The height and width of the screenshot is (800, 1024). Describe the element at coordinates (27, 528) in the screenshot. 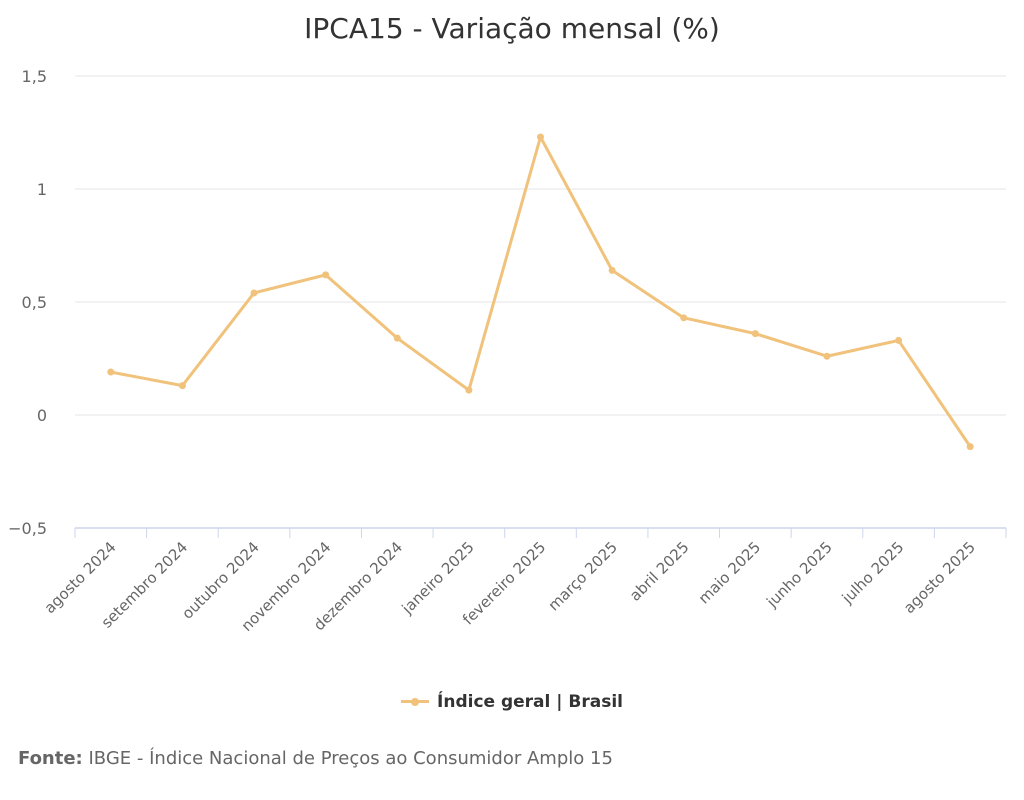

I see `y-tick-label: −0,5` at that location.